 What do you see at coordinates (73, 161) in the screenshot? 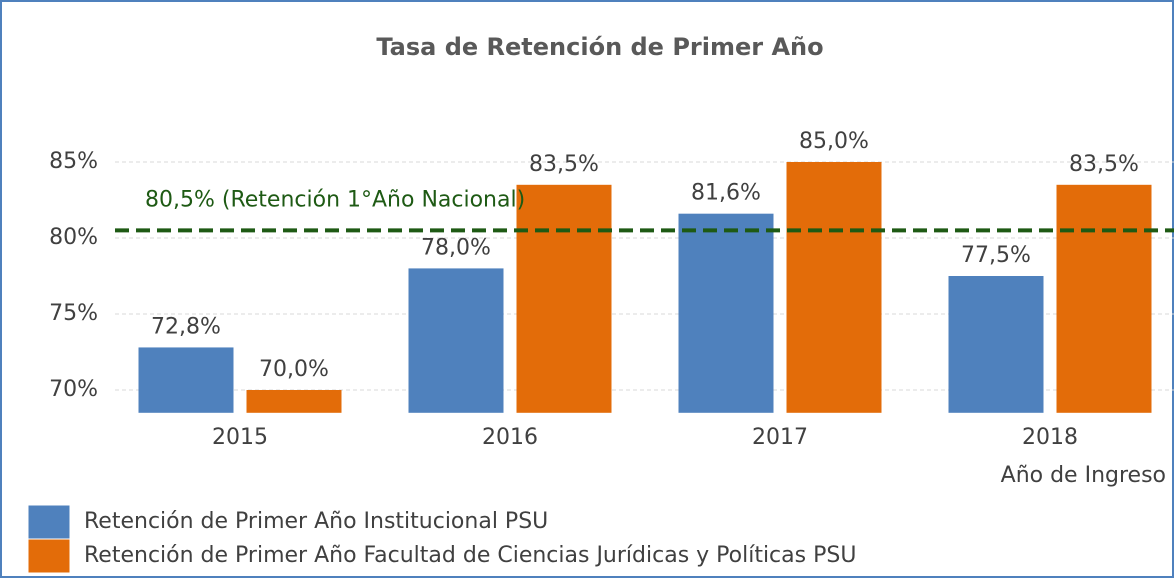
I see `y-tick-label: 85%` at bounding box center [73, 161].